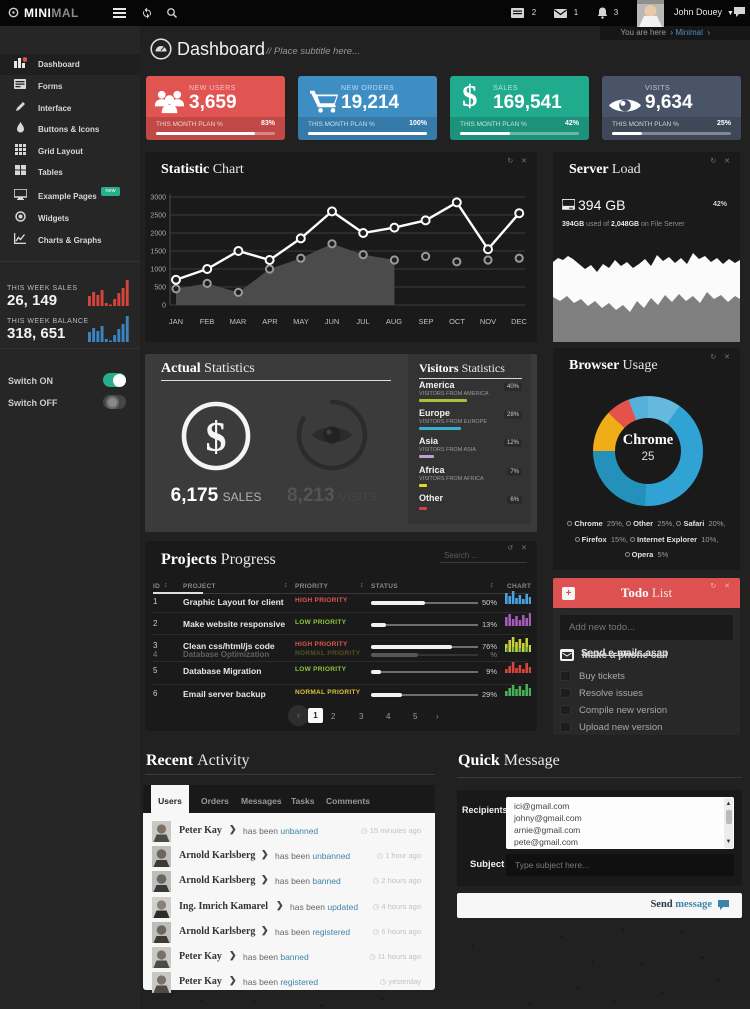 The image size is (750, 1009). Describe the element at coordinates (238, 321) in the screenshot. I see `svg-text: MAR` at that location.